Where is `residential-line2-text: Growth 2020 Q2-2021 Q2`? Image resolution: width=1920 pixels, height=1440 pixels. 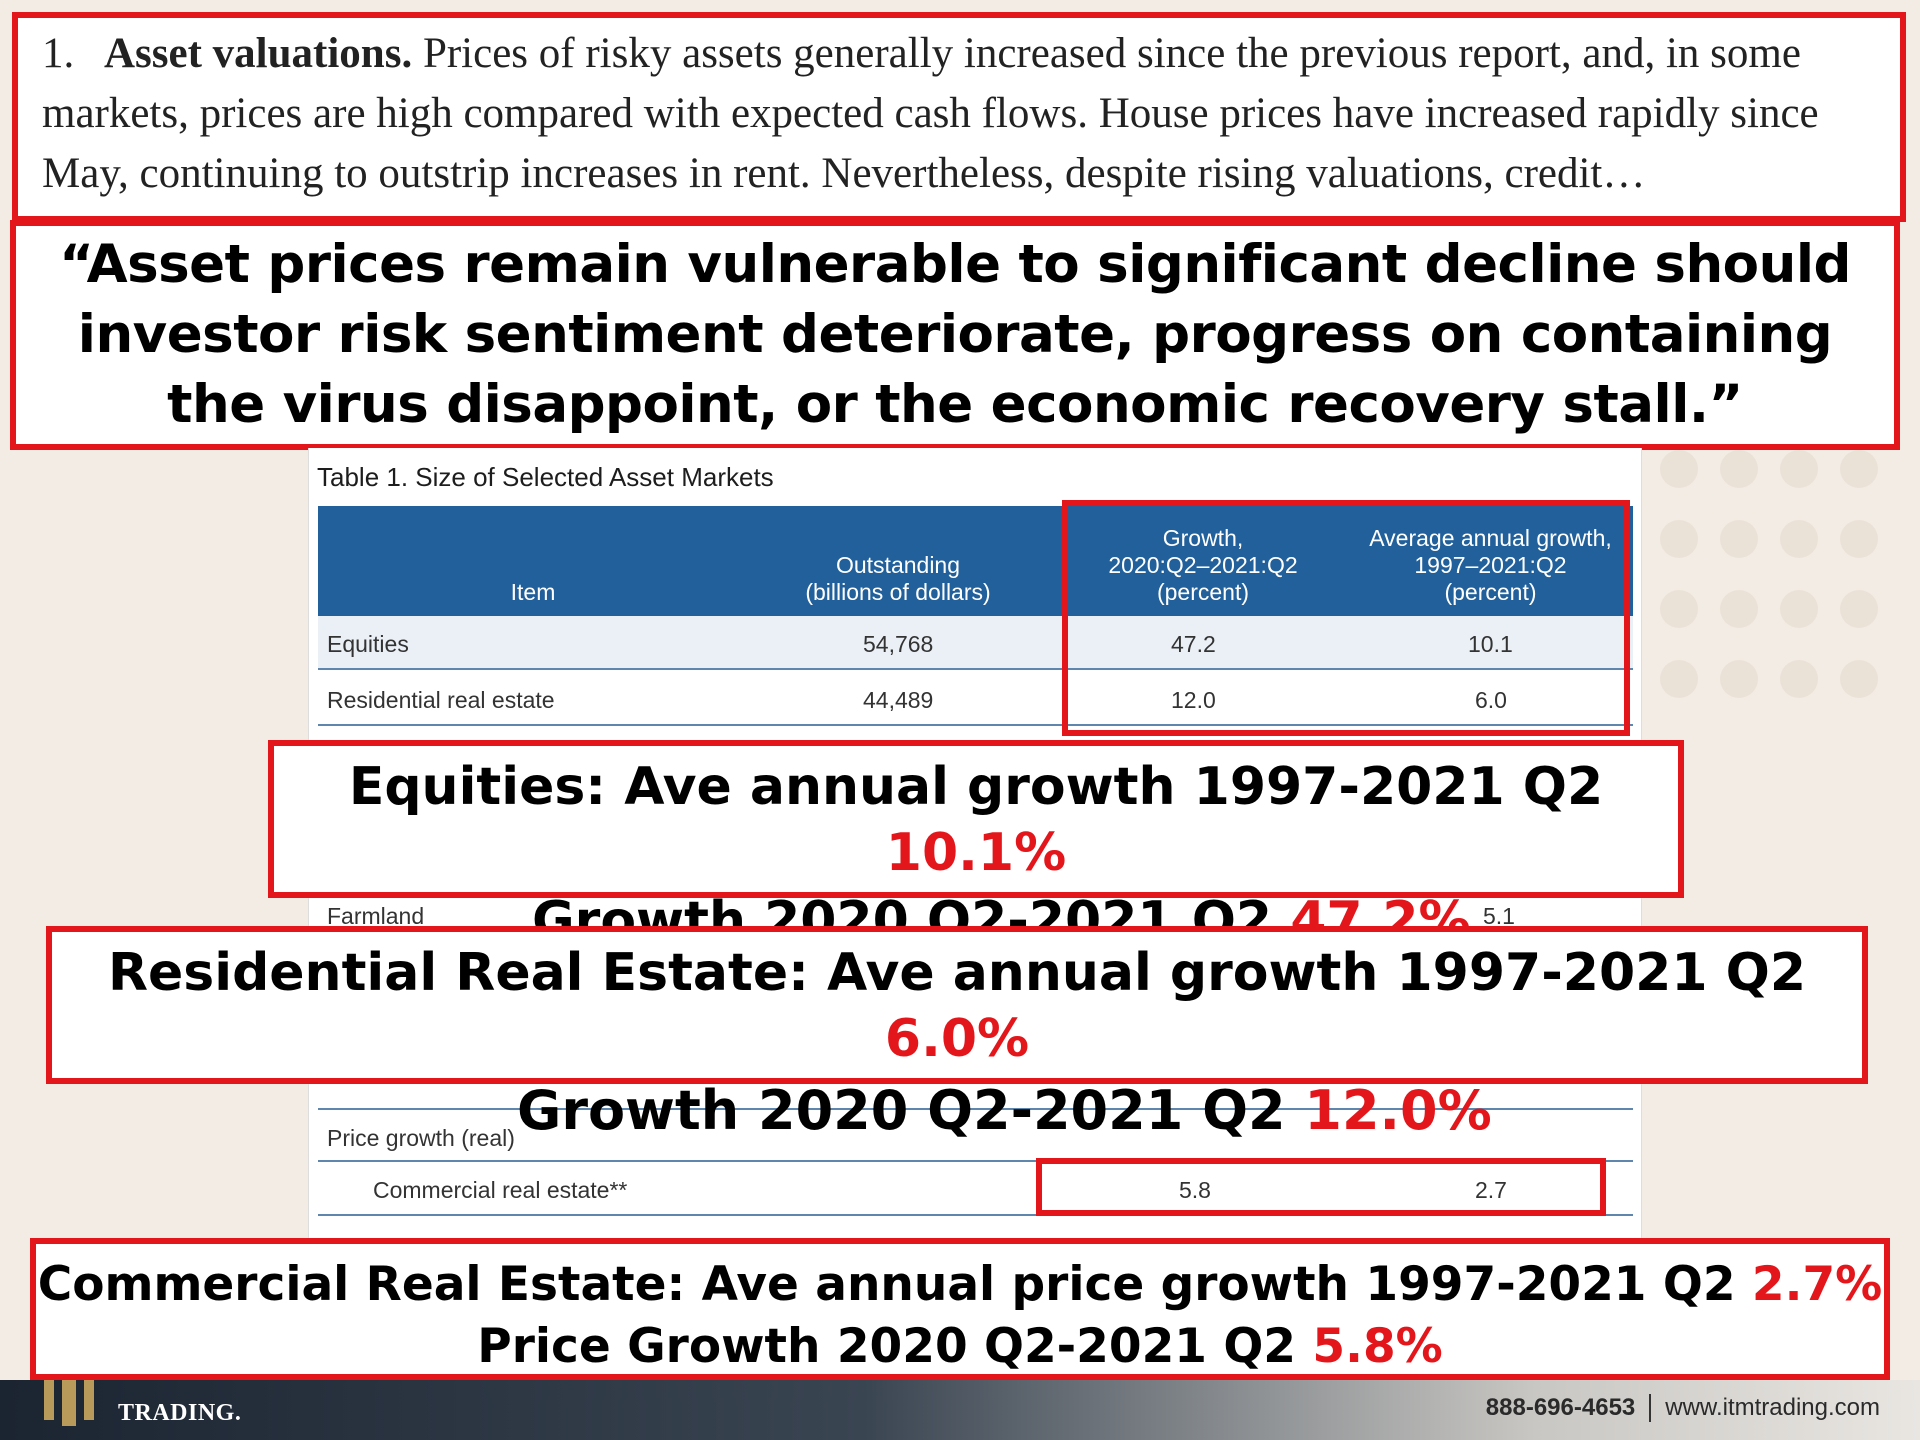
residential-line2-text: Growth 2020 Q2-2021 Q2 is located at coordinates (901, 1110).